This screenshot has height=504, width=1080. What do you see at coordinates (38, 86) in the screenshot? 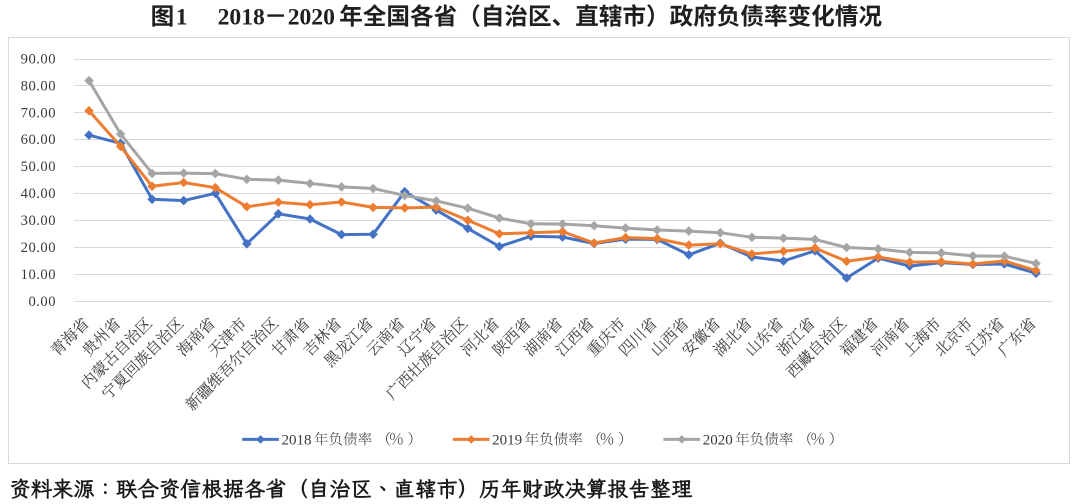
I see `svg-text: 80.00` at bounding box center [38, 86].